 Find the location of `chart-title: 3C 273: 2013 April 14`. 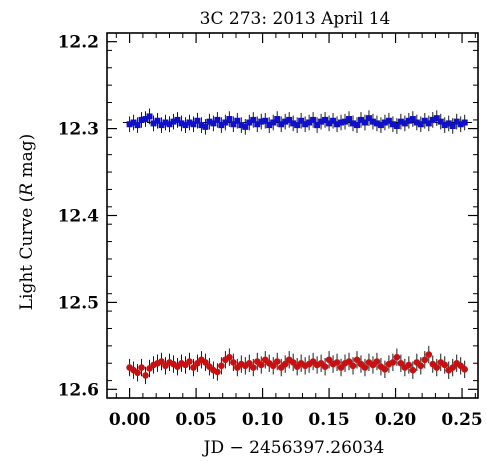

chart-title: 3C 273: 2013 April 14 is located at coordinates (295, 19).